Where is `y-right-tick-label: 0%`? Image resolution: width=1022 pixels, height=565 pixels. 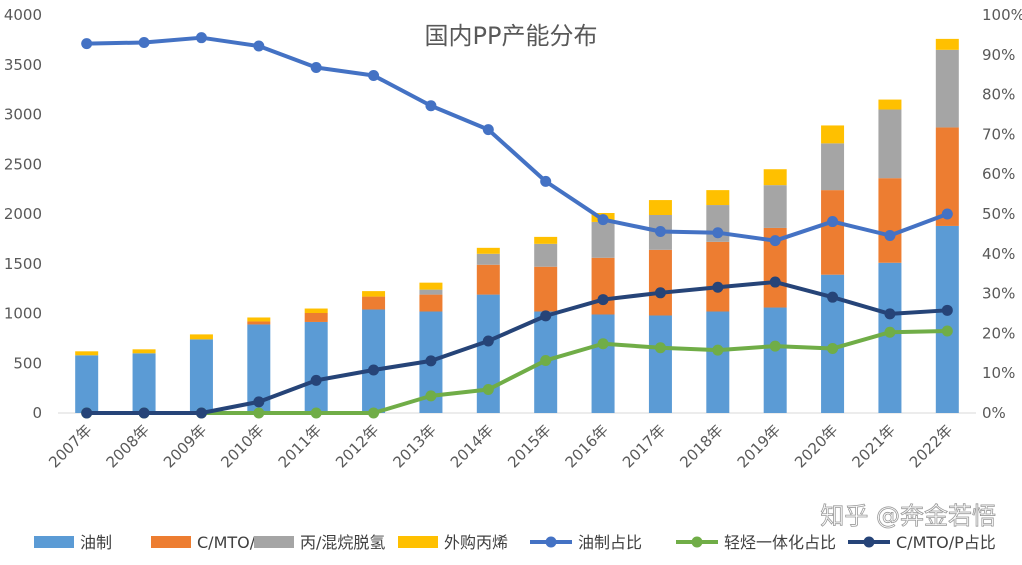 y-right-tick-label: 0% is located at coordinates (994, 413).